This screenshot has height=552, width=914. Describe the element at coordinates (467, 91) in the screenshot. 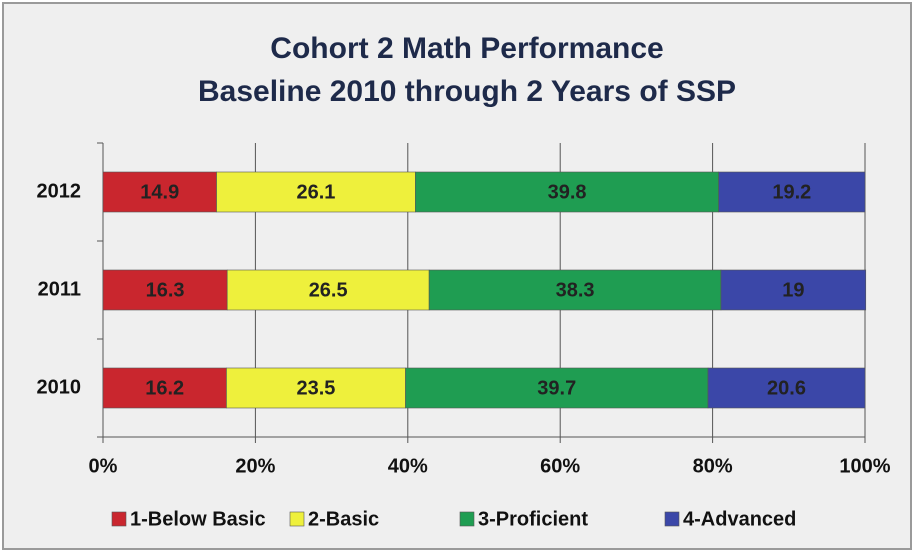

I see `chart-subtitle: Baseline 2010 through 2 Years of SSP` at that location.